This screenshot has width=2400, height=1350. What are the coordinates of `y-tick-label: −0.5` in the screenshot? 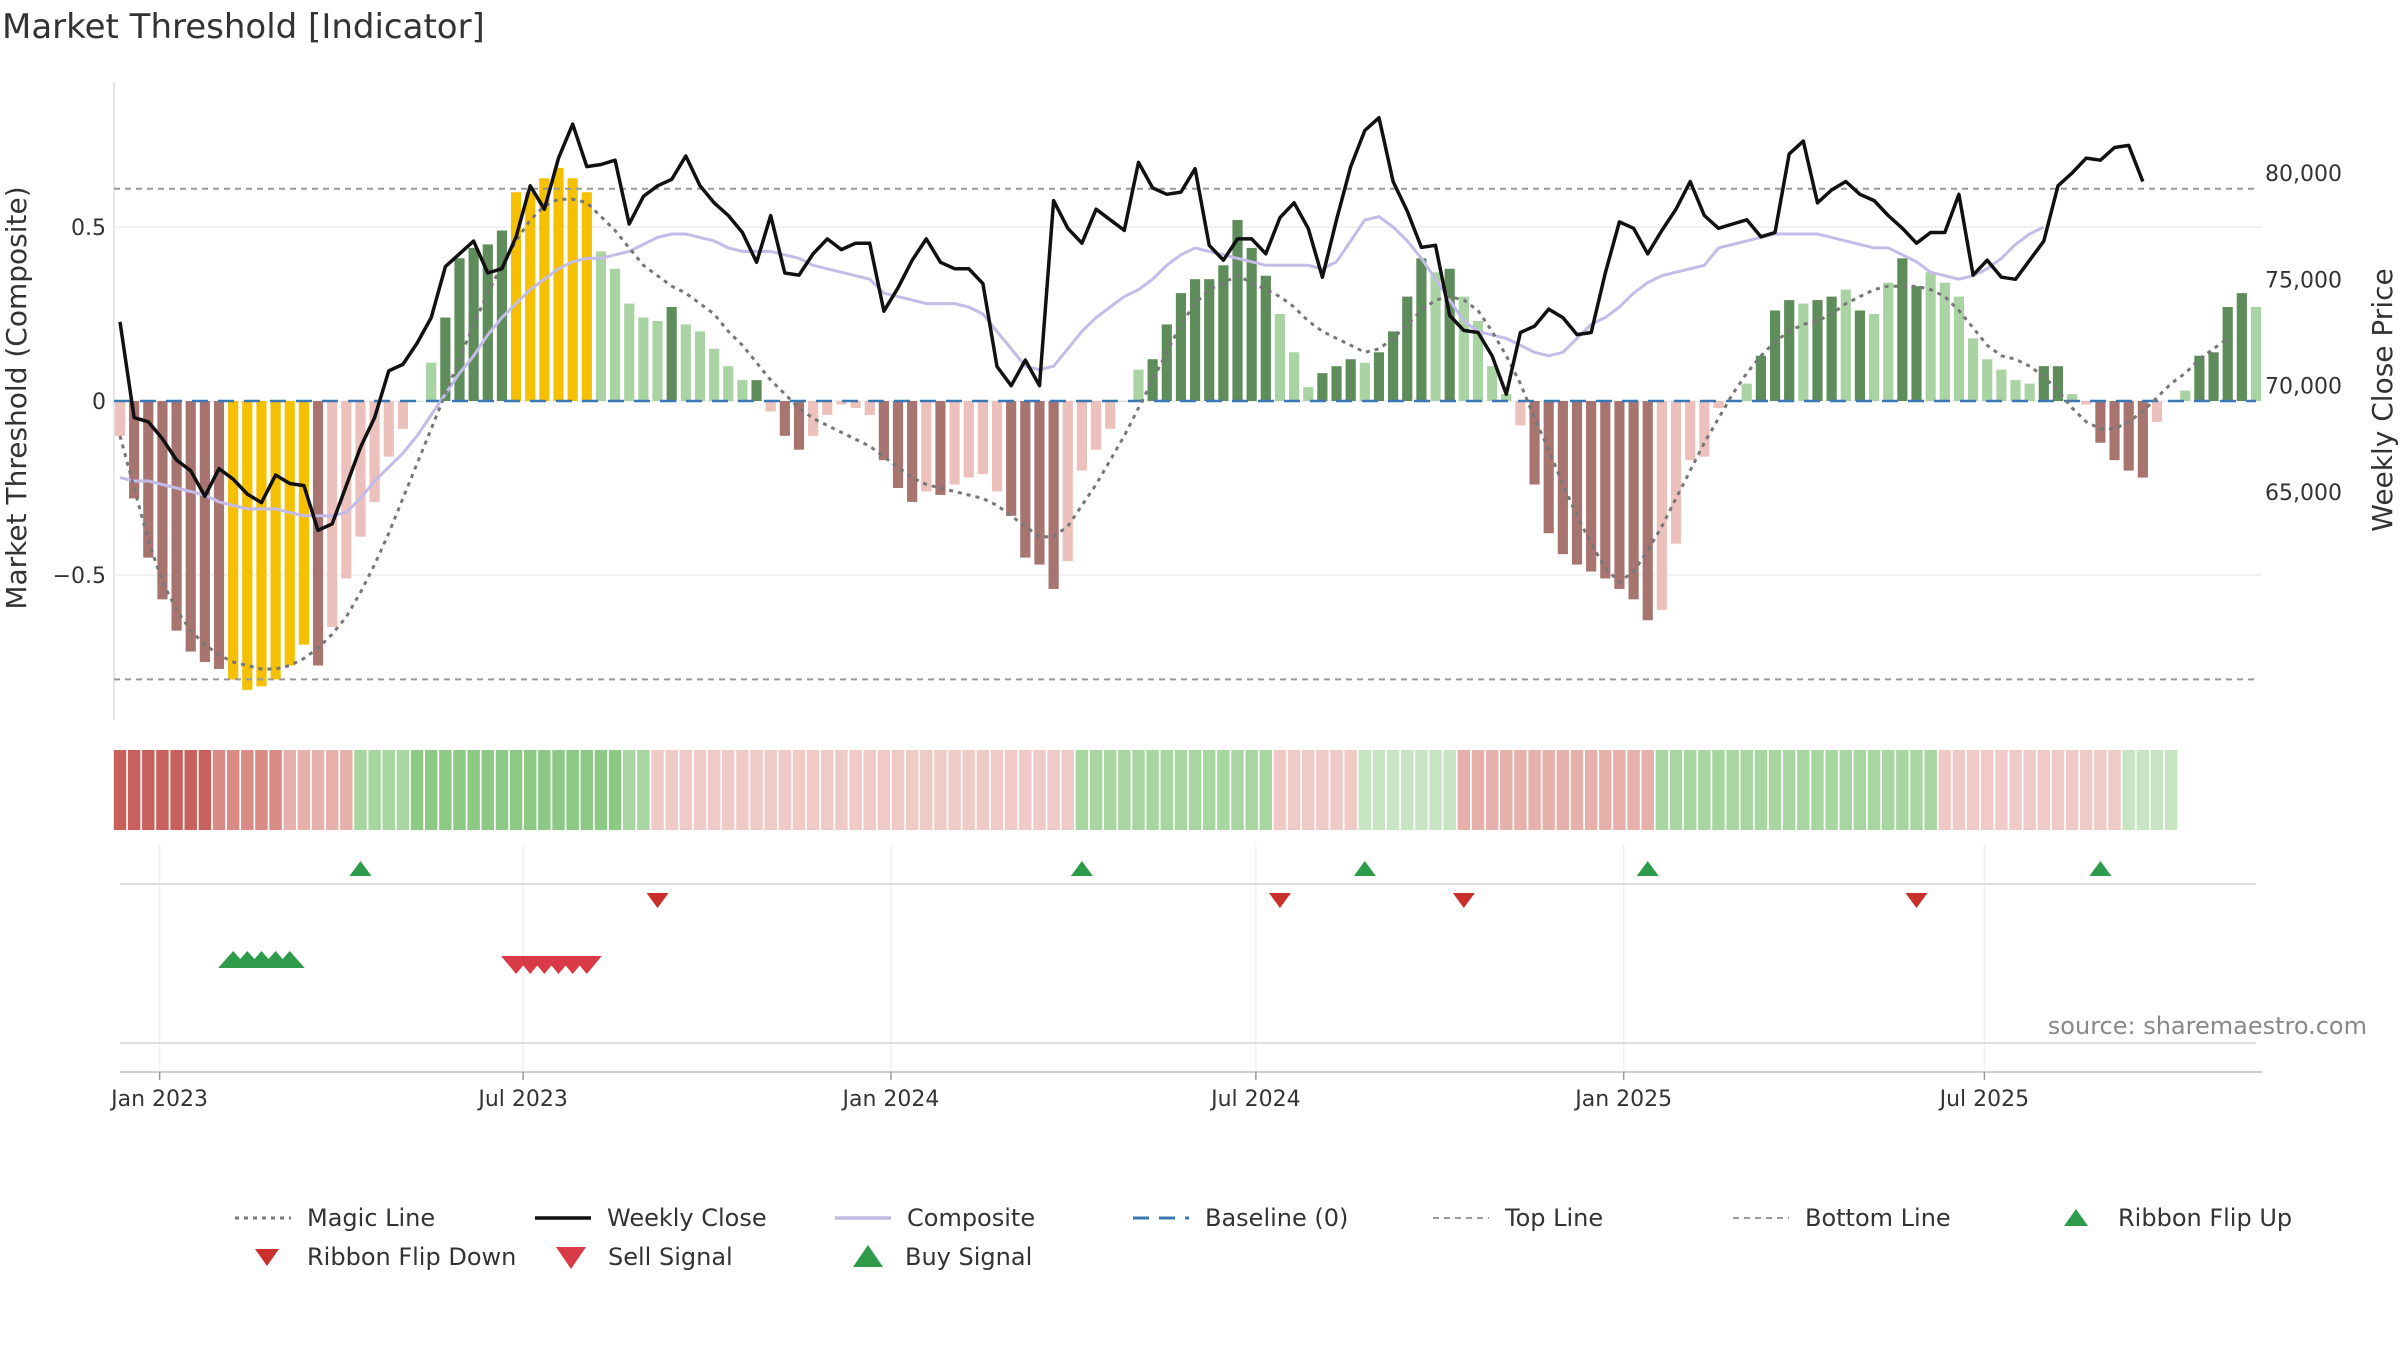 It's located at (79, 576).